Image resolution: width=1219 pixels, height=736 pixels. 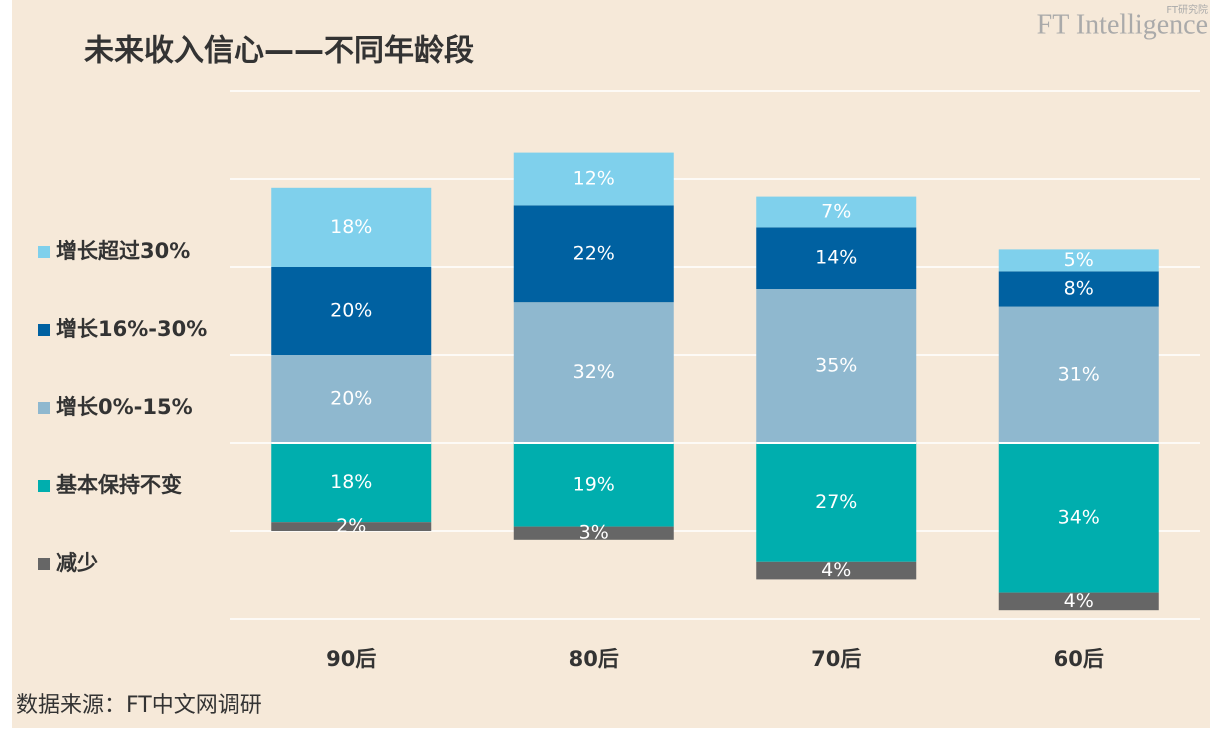 I want to click on data-label: 27%, so click(x=836, y=502).